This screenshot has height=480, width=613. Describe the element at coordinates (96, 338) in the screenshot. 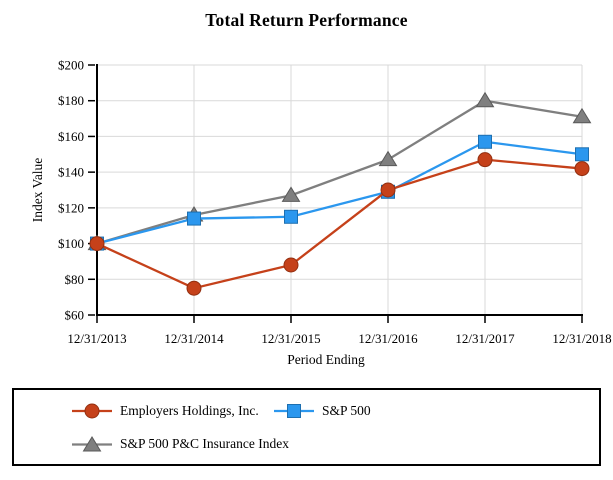

I see `x-tick-label: 12/31/2013` at that location.